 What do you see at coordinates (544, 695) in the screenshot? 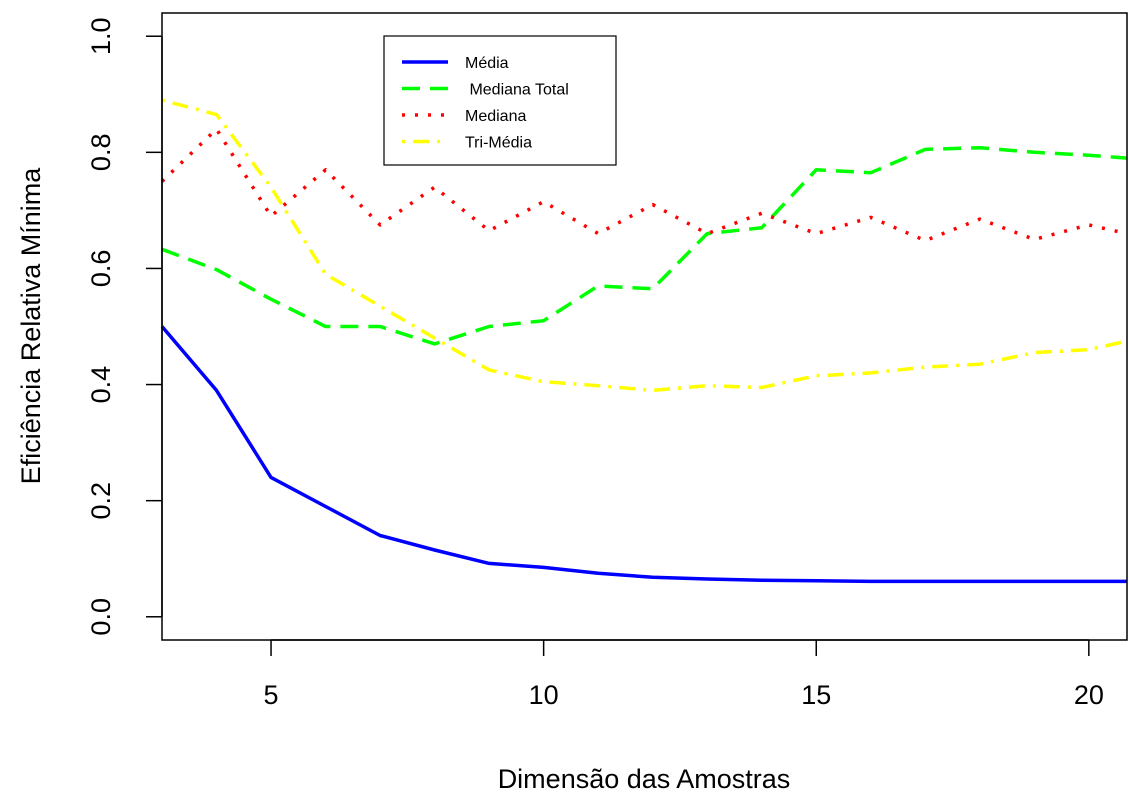
I see `x-tick-label: 10` at bounding box center [544, 695].